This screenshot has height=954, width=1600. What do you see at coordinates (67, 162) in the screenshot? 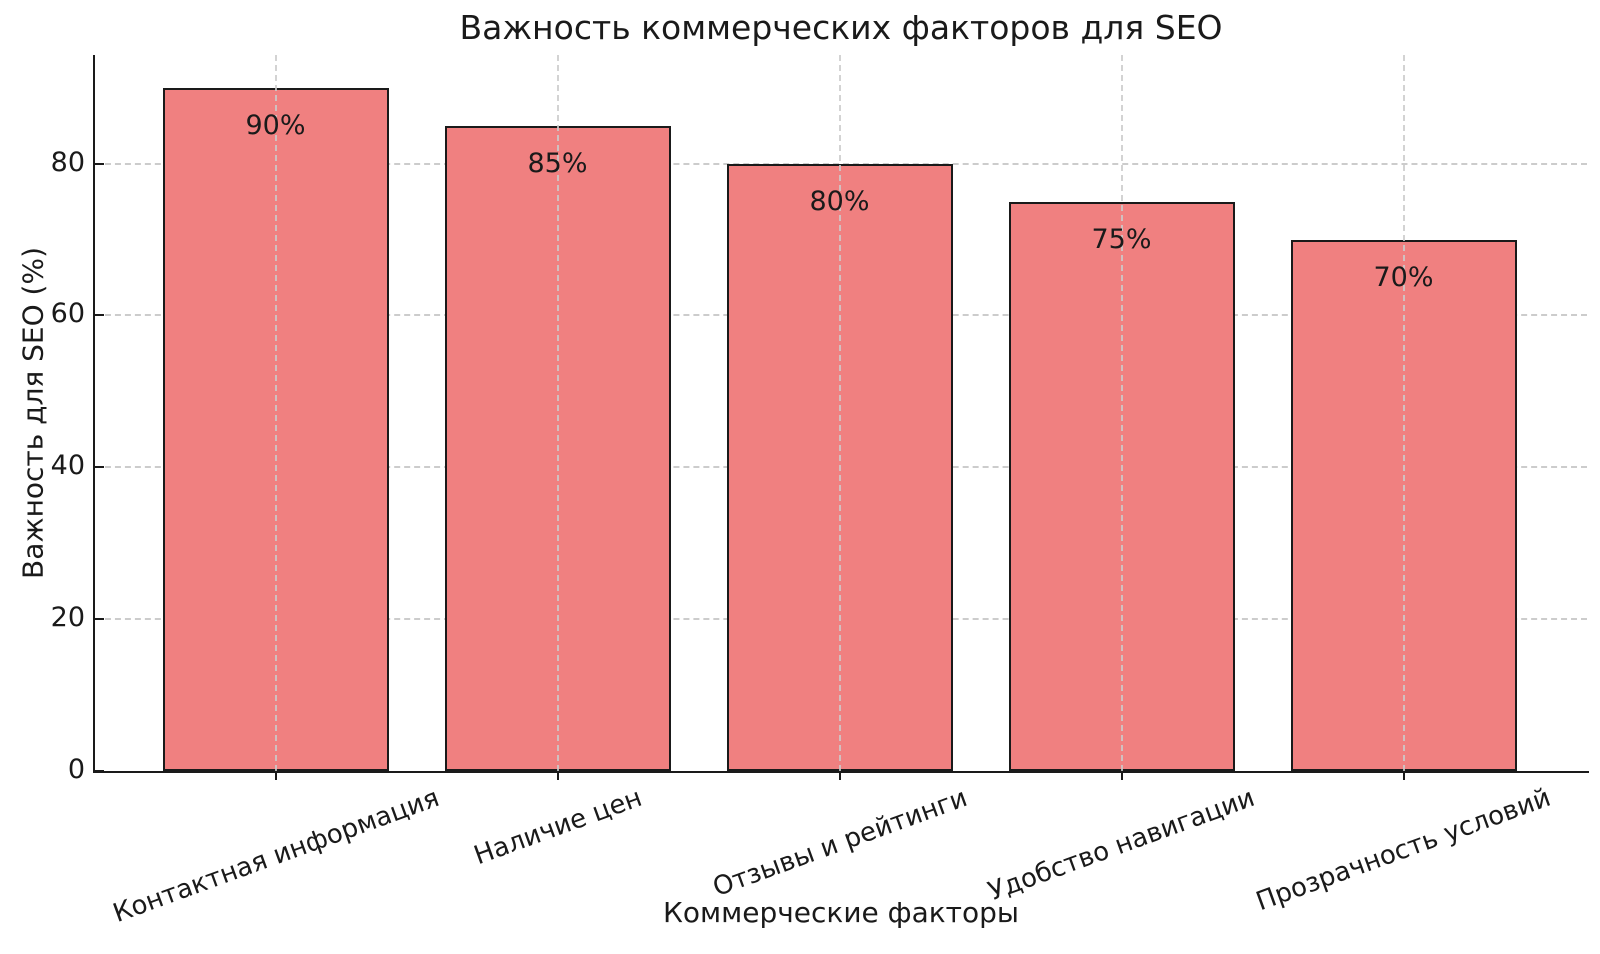
I see `y-tick-label: 80` at bounding box center [67, 162].